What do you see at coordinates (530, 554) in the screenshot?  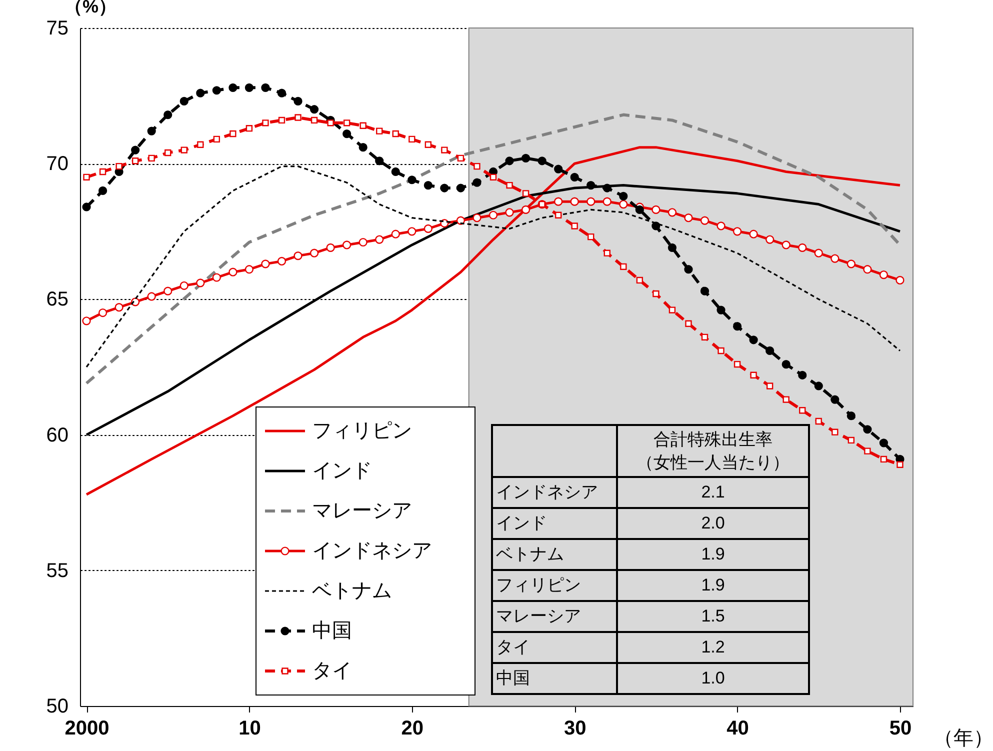 I see `annotation: ベトナム` at bounding box center [530, 554].